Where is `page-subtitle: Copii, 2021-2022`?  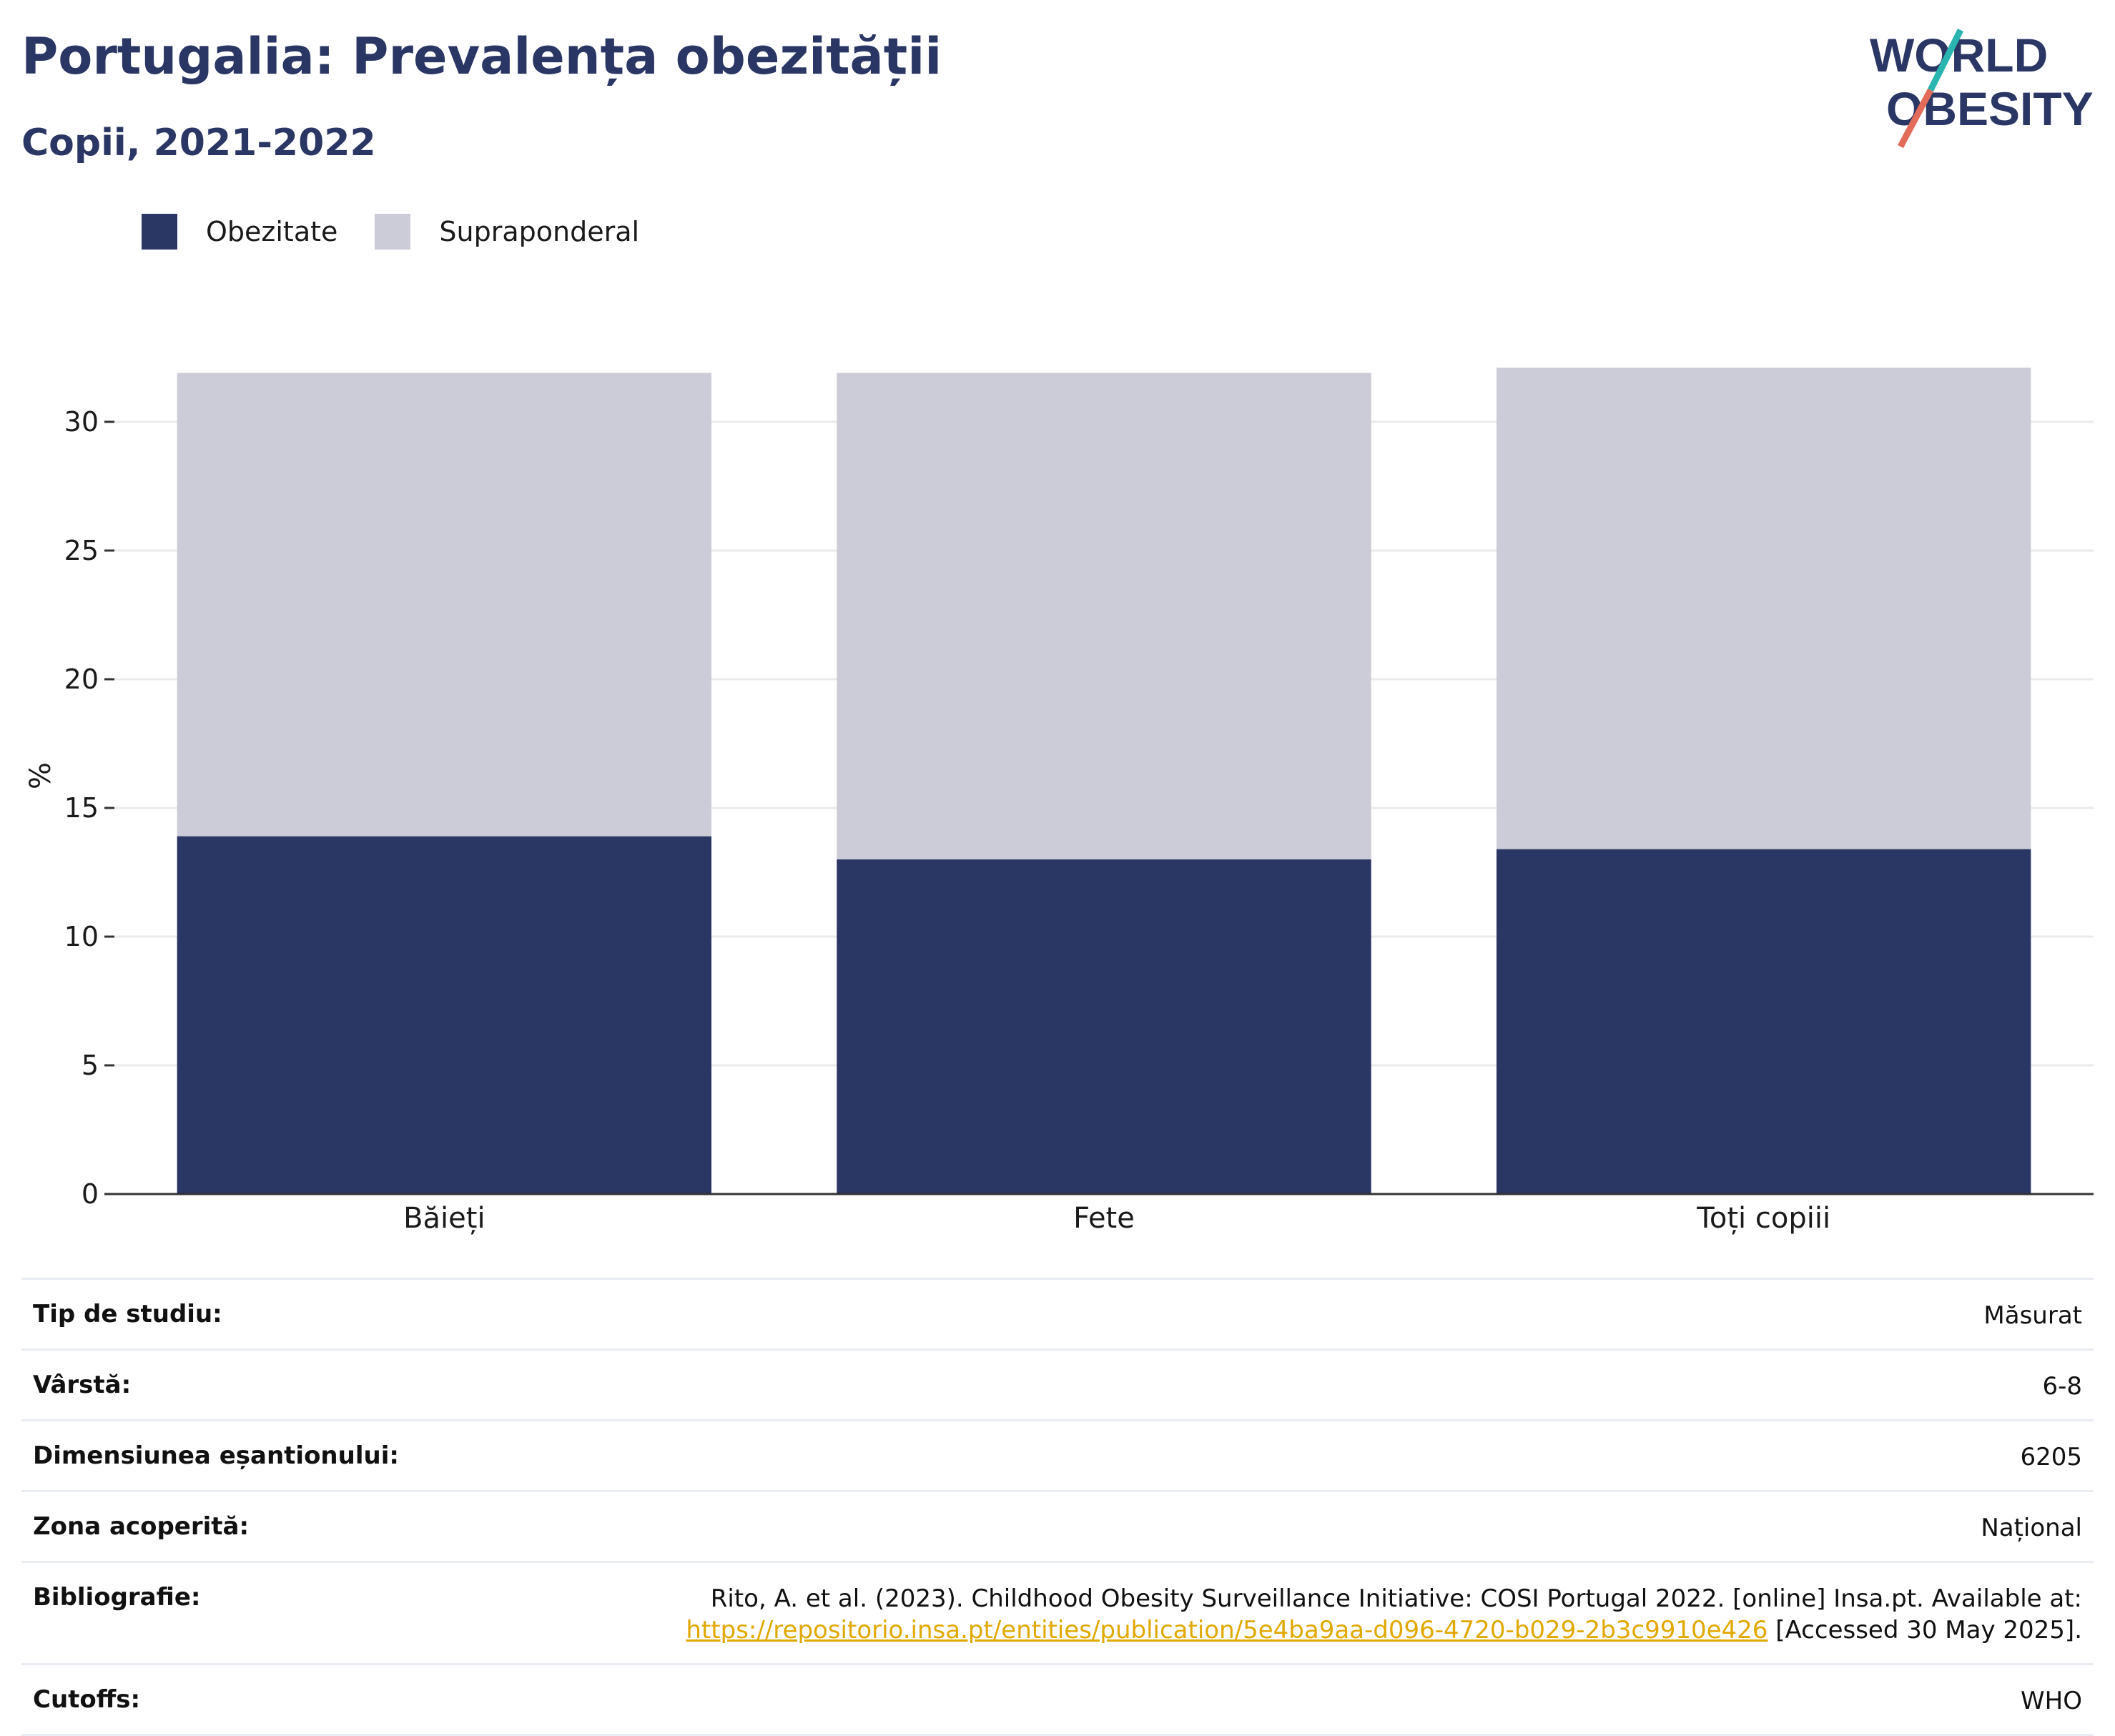
page-subtitle: Copii, 2021-2022 is located at coordinates (199, 143).